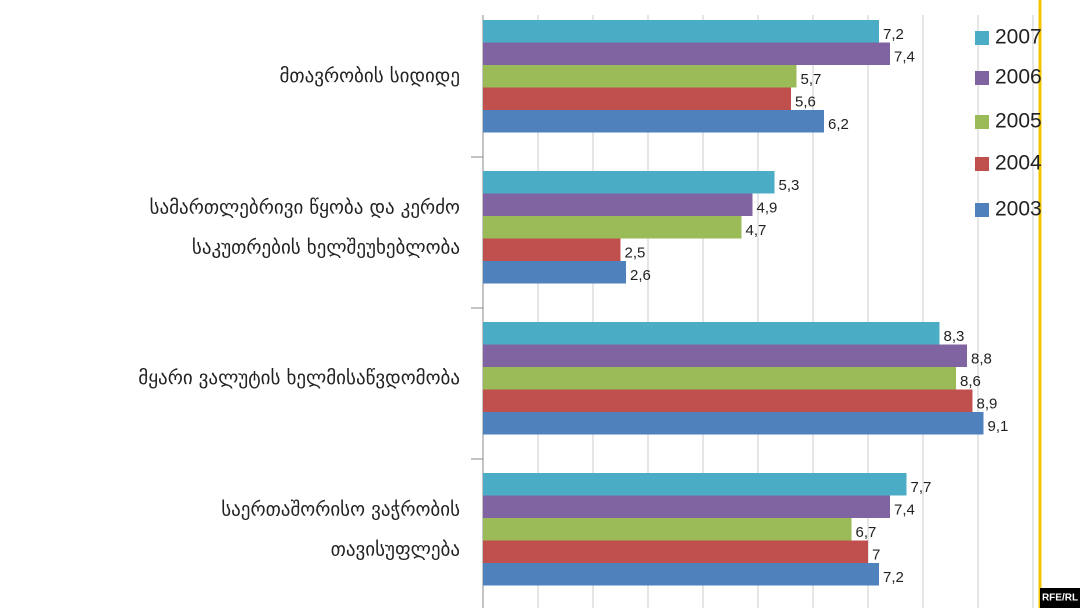 This screenshot has height=608, width=1080. I want to click on legend-label: 2006, so click(1018, 77).